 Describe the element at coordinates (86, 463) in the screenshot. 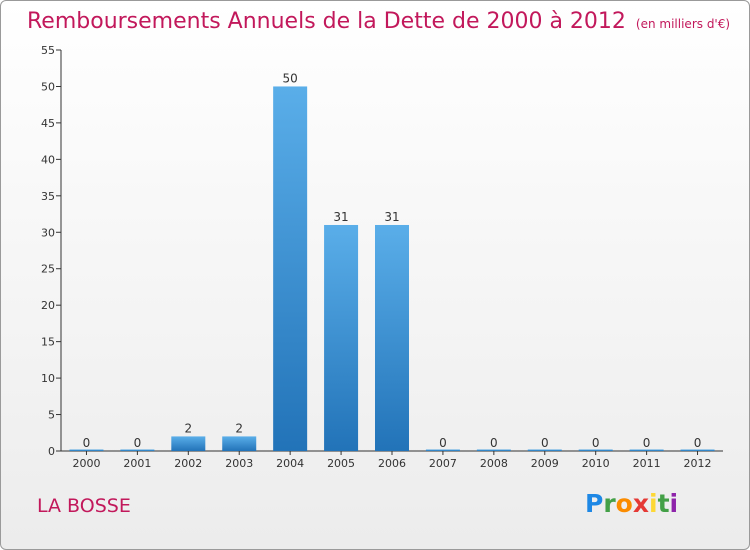

I see `x-tick-label: 2000` at that location.